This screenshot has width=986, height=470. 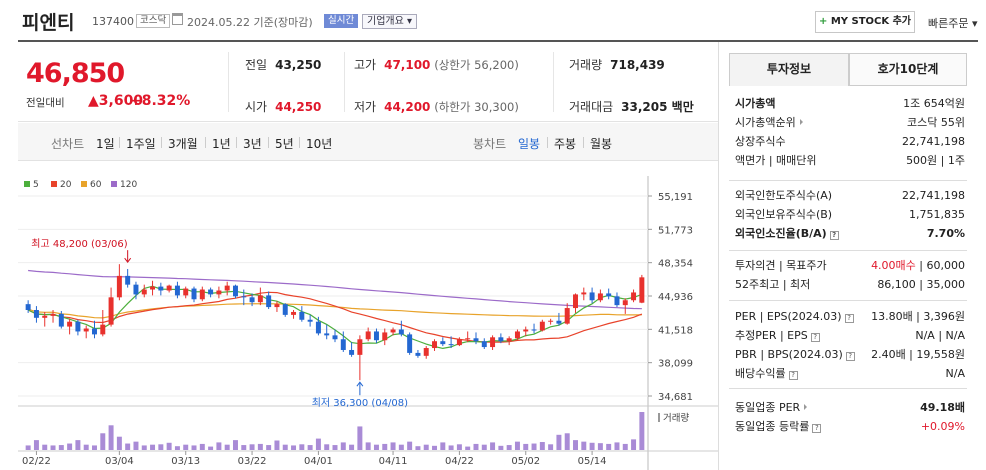 What do you see at coordinates (850, 160) in the screenshot?
I see `info-row: 액면가 | 매매단위 500원 | 1주` at bounding box center [850, 160].